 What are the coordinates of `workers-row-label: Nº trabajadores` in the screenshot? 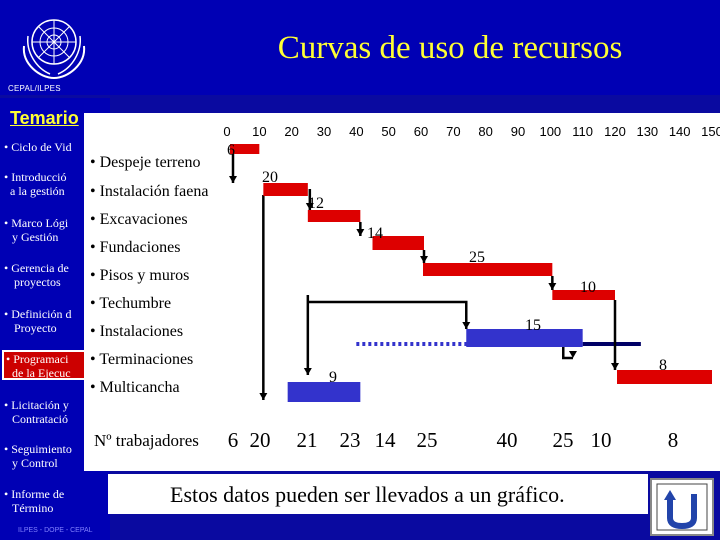 It's located at (146, 440).